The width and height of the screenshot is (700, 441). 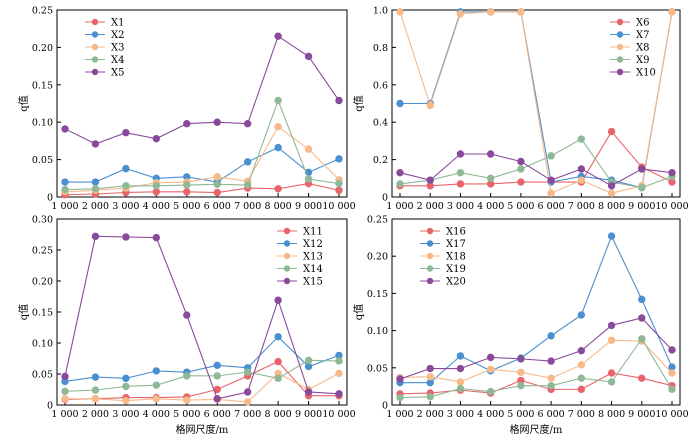 I want to click on legend-label: X14, so click(x=313, y=269).